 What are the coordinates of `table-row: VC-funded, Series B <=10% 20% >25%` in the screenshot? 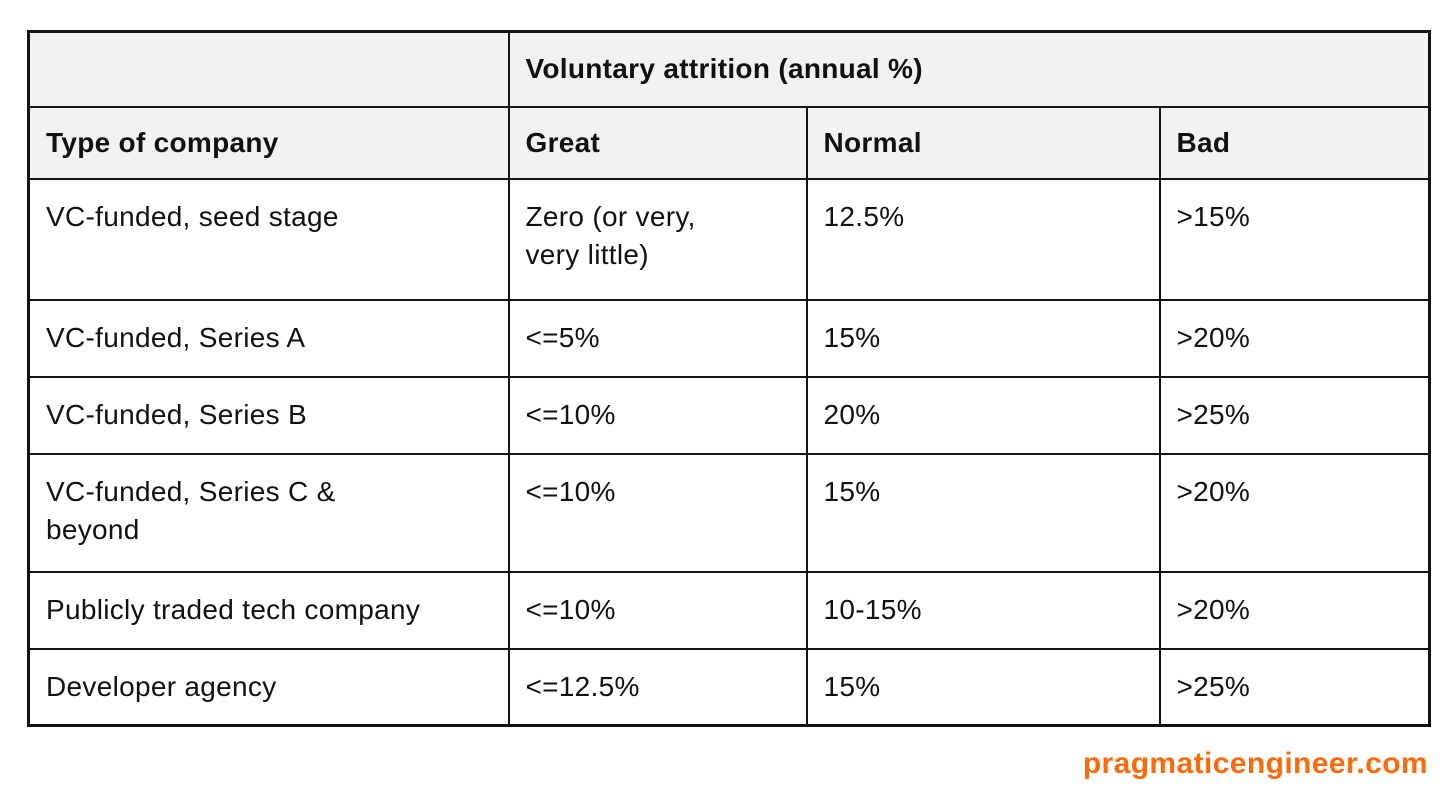 It's located at (729, 415).